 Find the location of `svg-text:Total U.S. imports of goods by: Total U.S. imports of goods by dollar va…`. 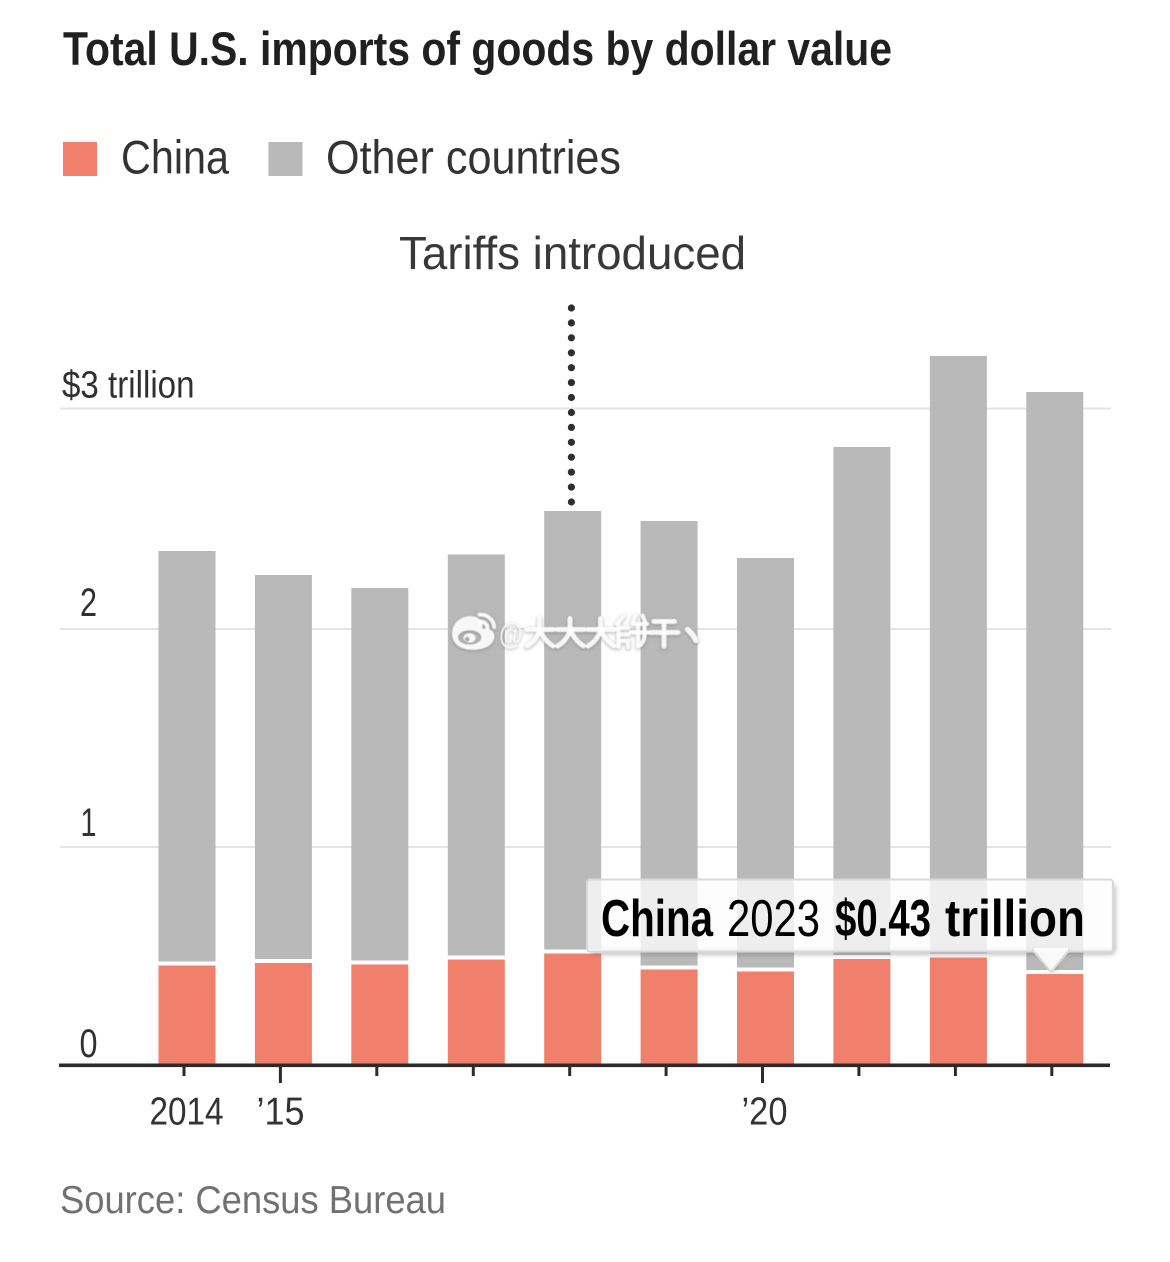

svg-text:Total U.S. imports of goods by: Total U.S. imports of goods by dollar va… is located at coordinates (477, 48).